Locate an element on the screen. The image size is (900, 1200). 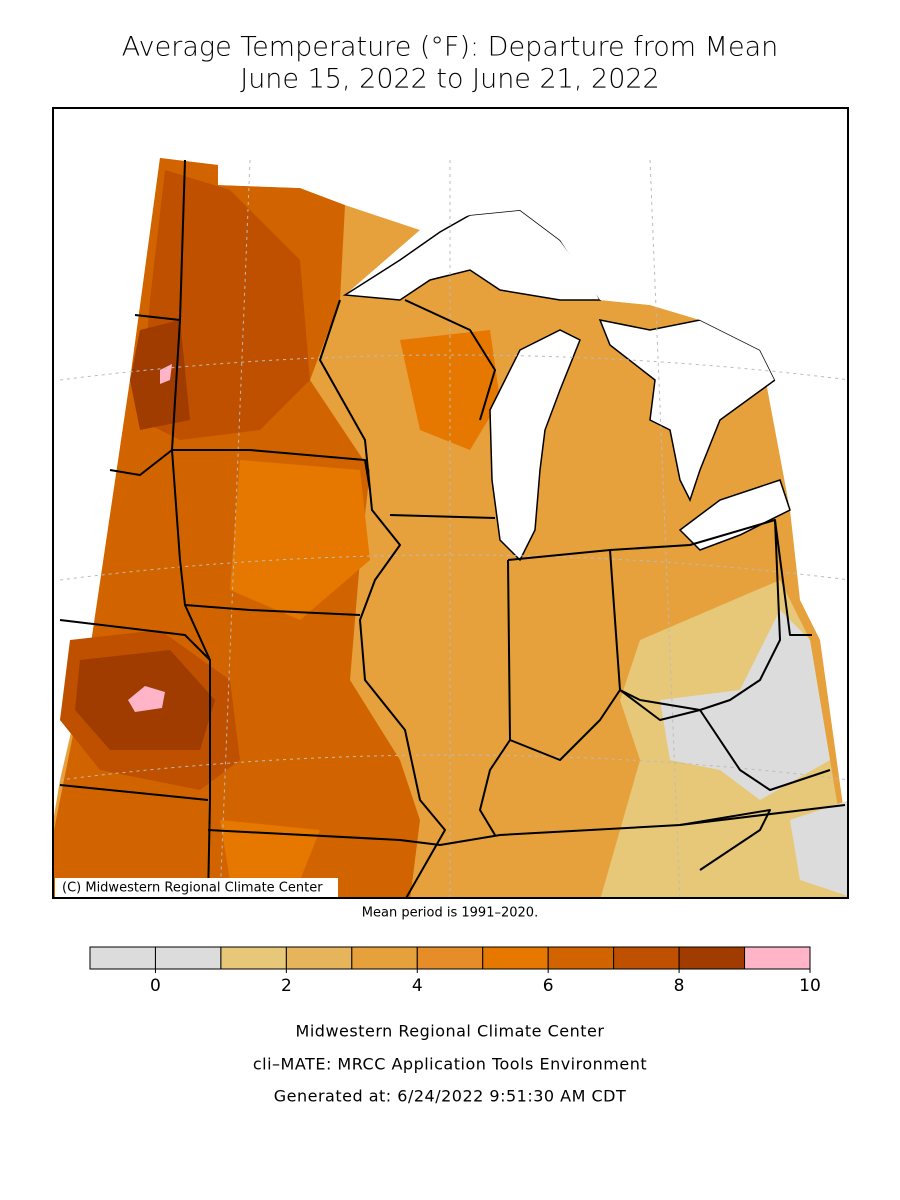
region-orange is located at coordinates (360, 605).